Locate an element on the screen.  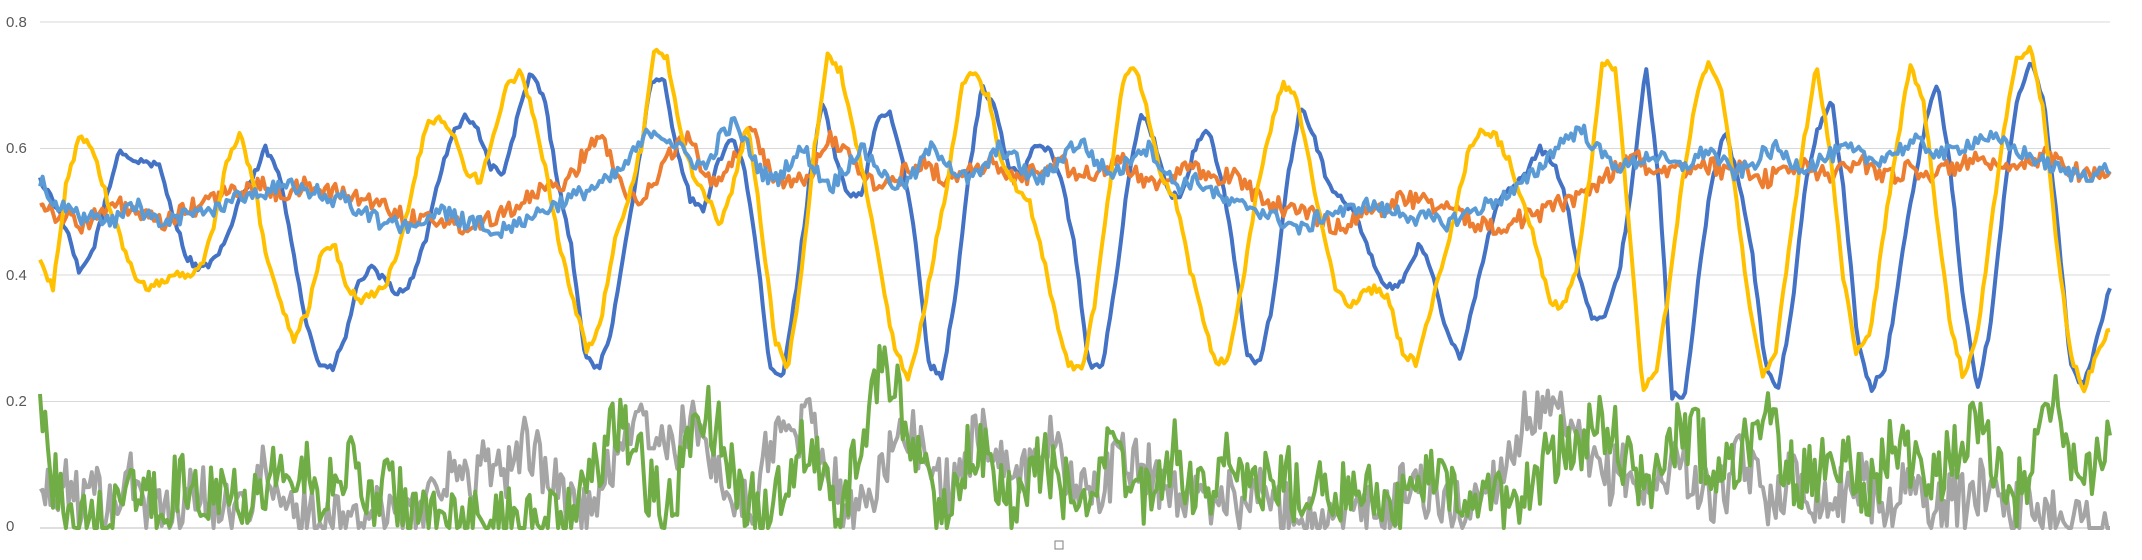
y-tick-label: 0.4 is located at coordinates (16, 275).